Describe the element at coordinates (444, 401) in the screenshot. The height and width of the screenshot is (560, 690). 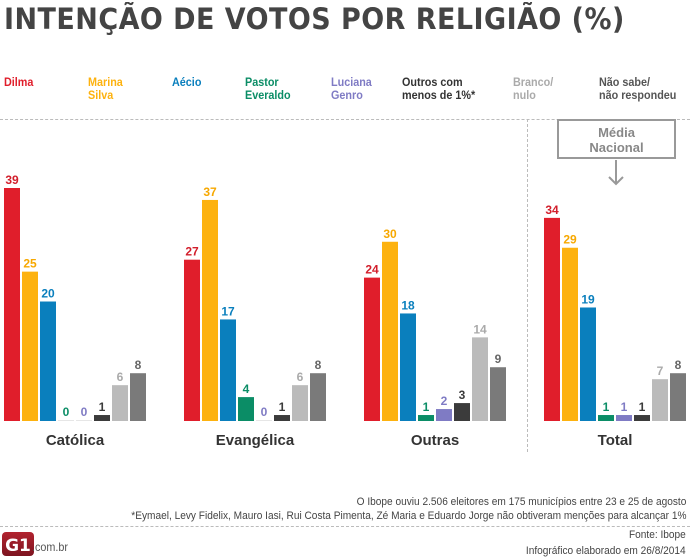
I see `data-label: 2` at that location.